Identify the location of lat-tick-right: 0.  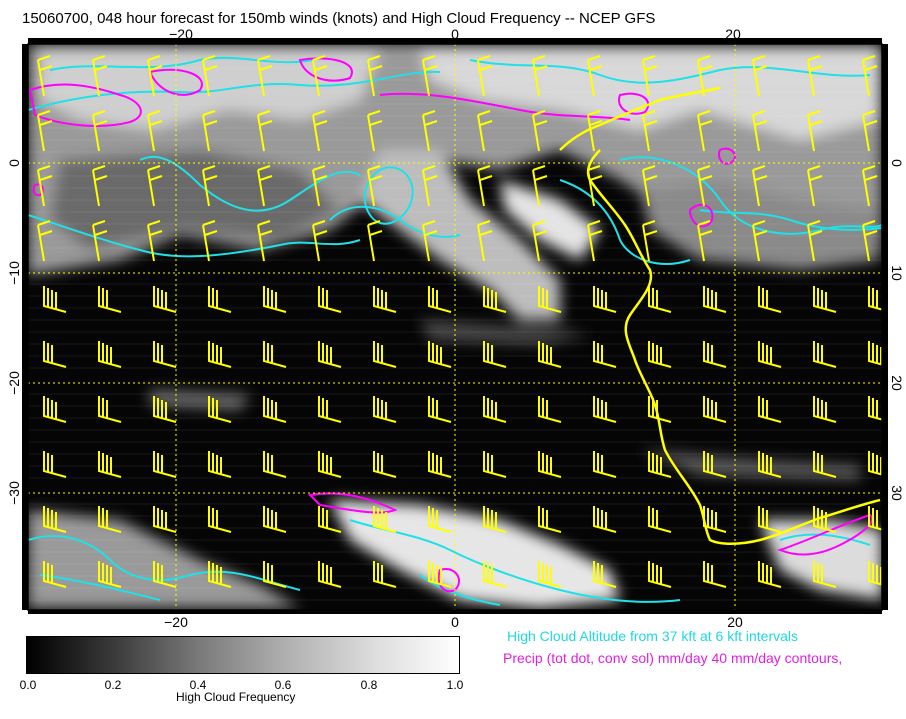
(897, 163).